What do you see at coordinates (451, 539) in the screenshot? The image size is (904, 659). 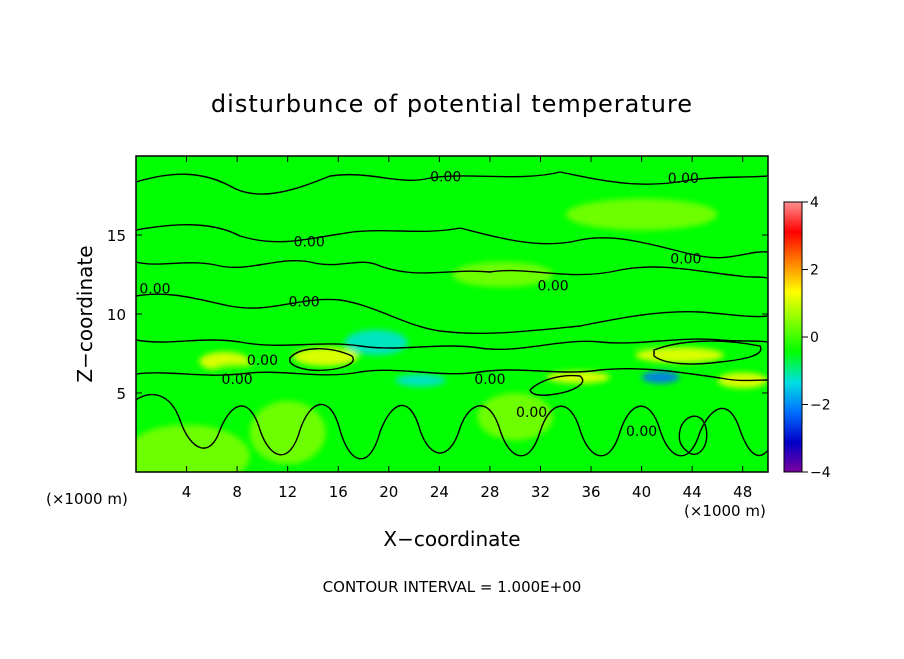 I see `x-axis-label: X−coordinate` at bounding box center [451, 539].